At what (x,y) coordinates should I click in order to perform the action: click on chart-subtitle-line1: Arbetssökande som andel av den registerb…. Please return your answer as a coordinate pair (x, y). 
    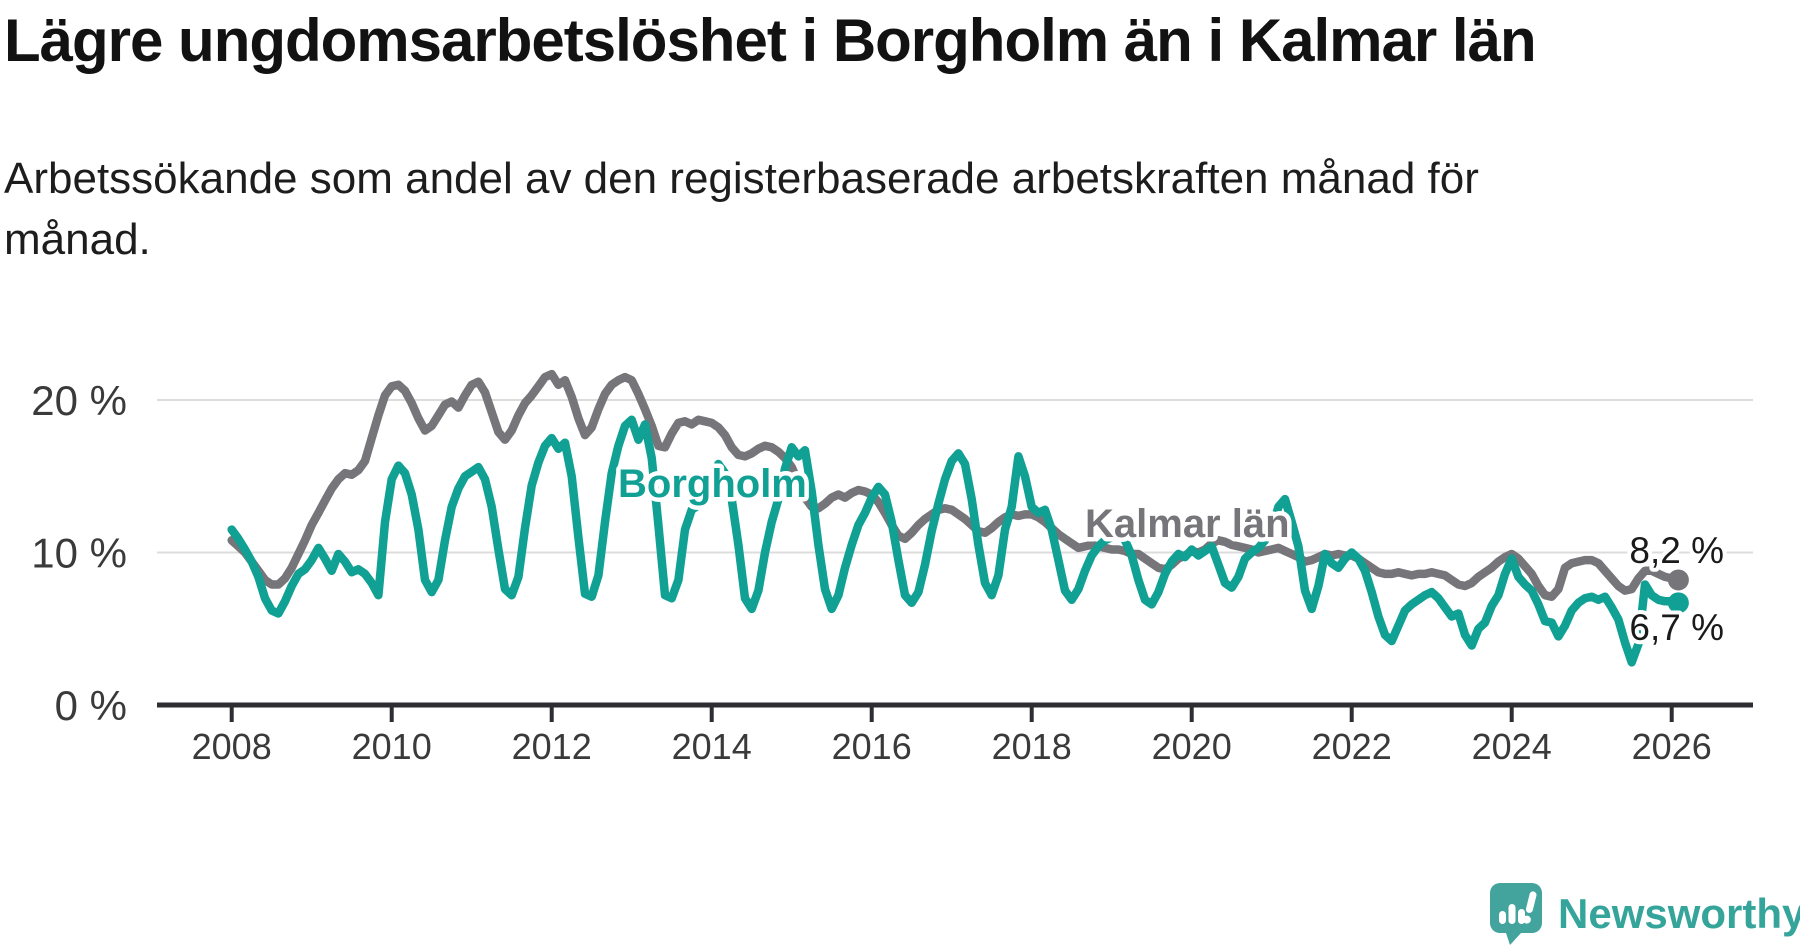
    Looking at the image, I should click on (741, 178).